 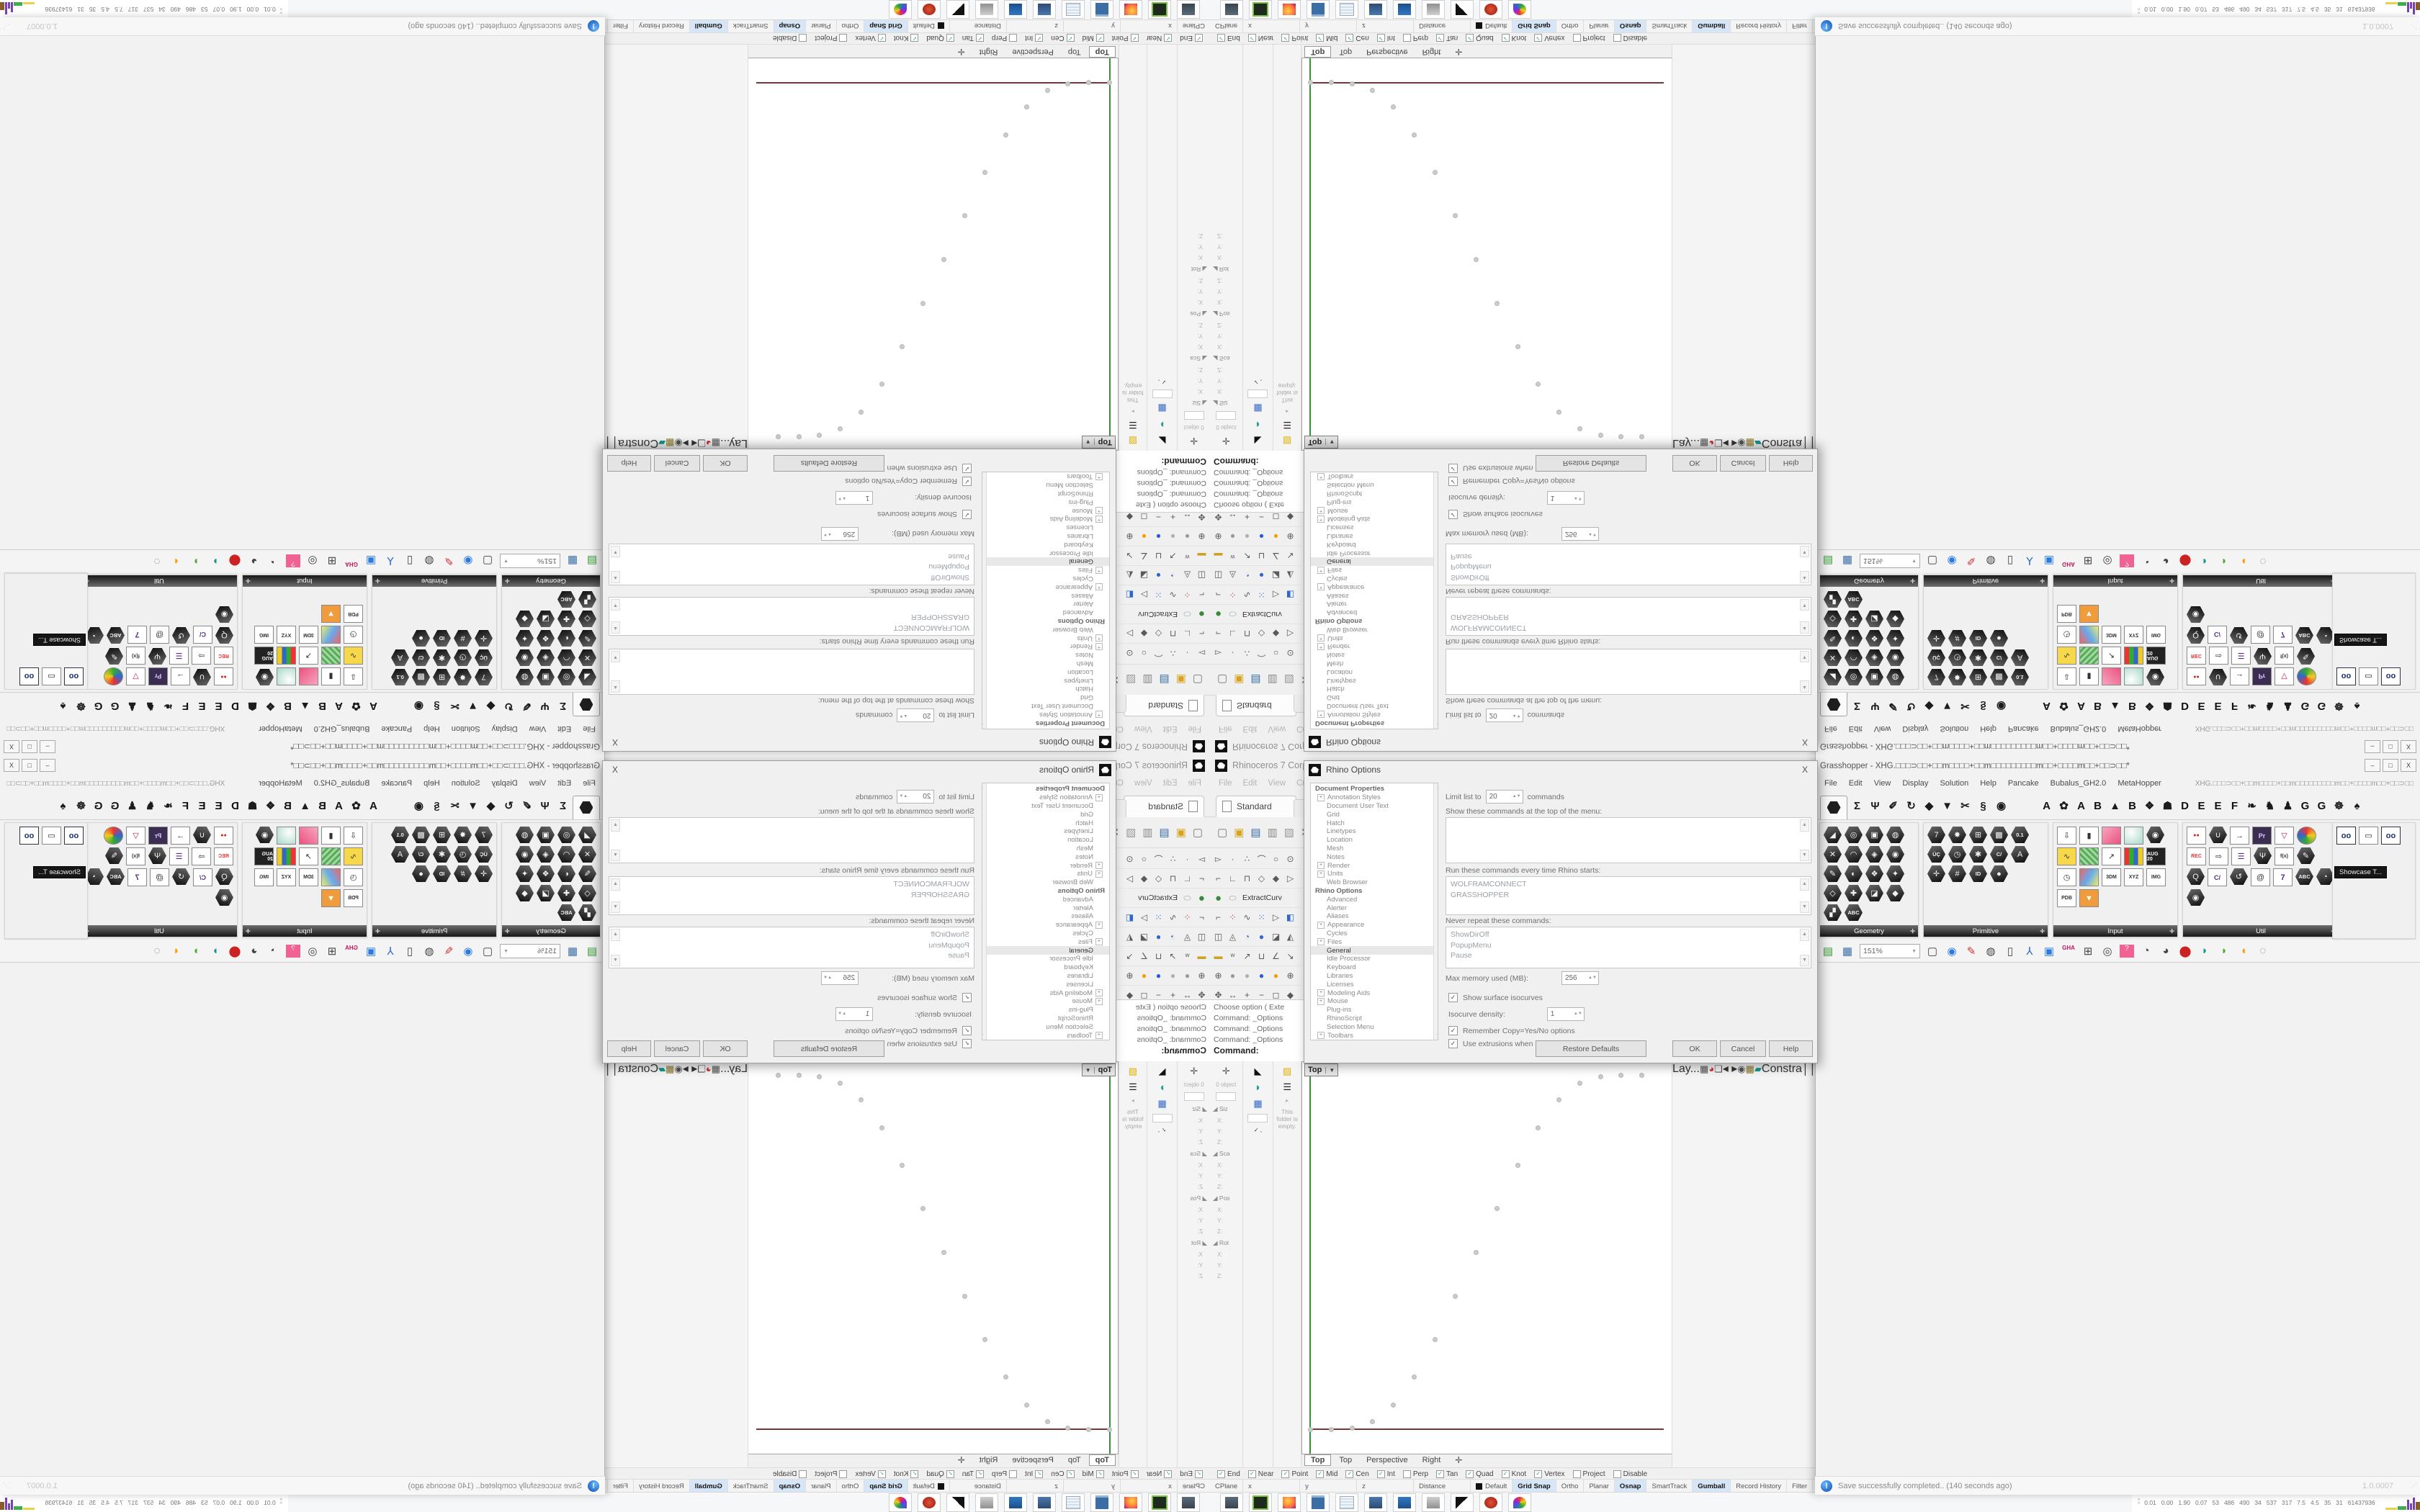 I want to click on rhino-menu-item: View, so click(x=1277, y=783).